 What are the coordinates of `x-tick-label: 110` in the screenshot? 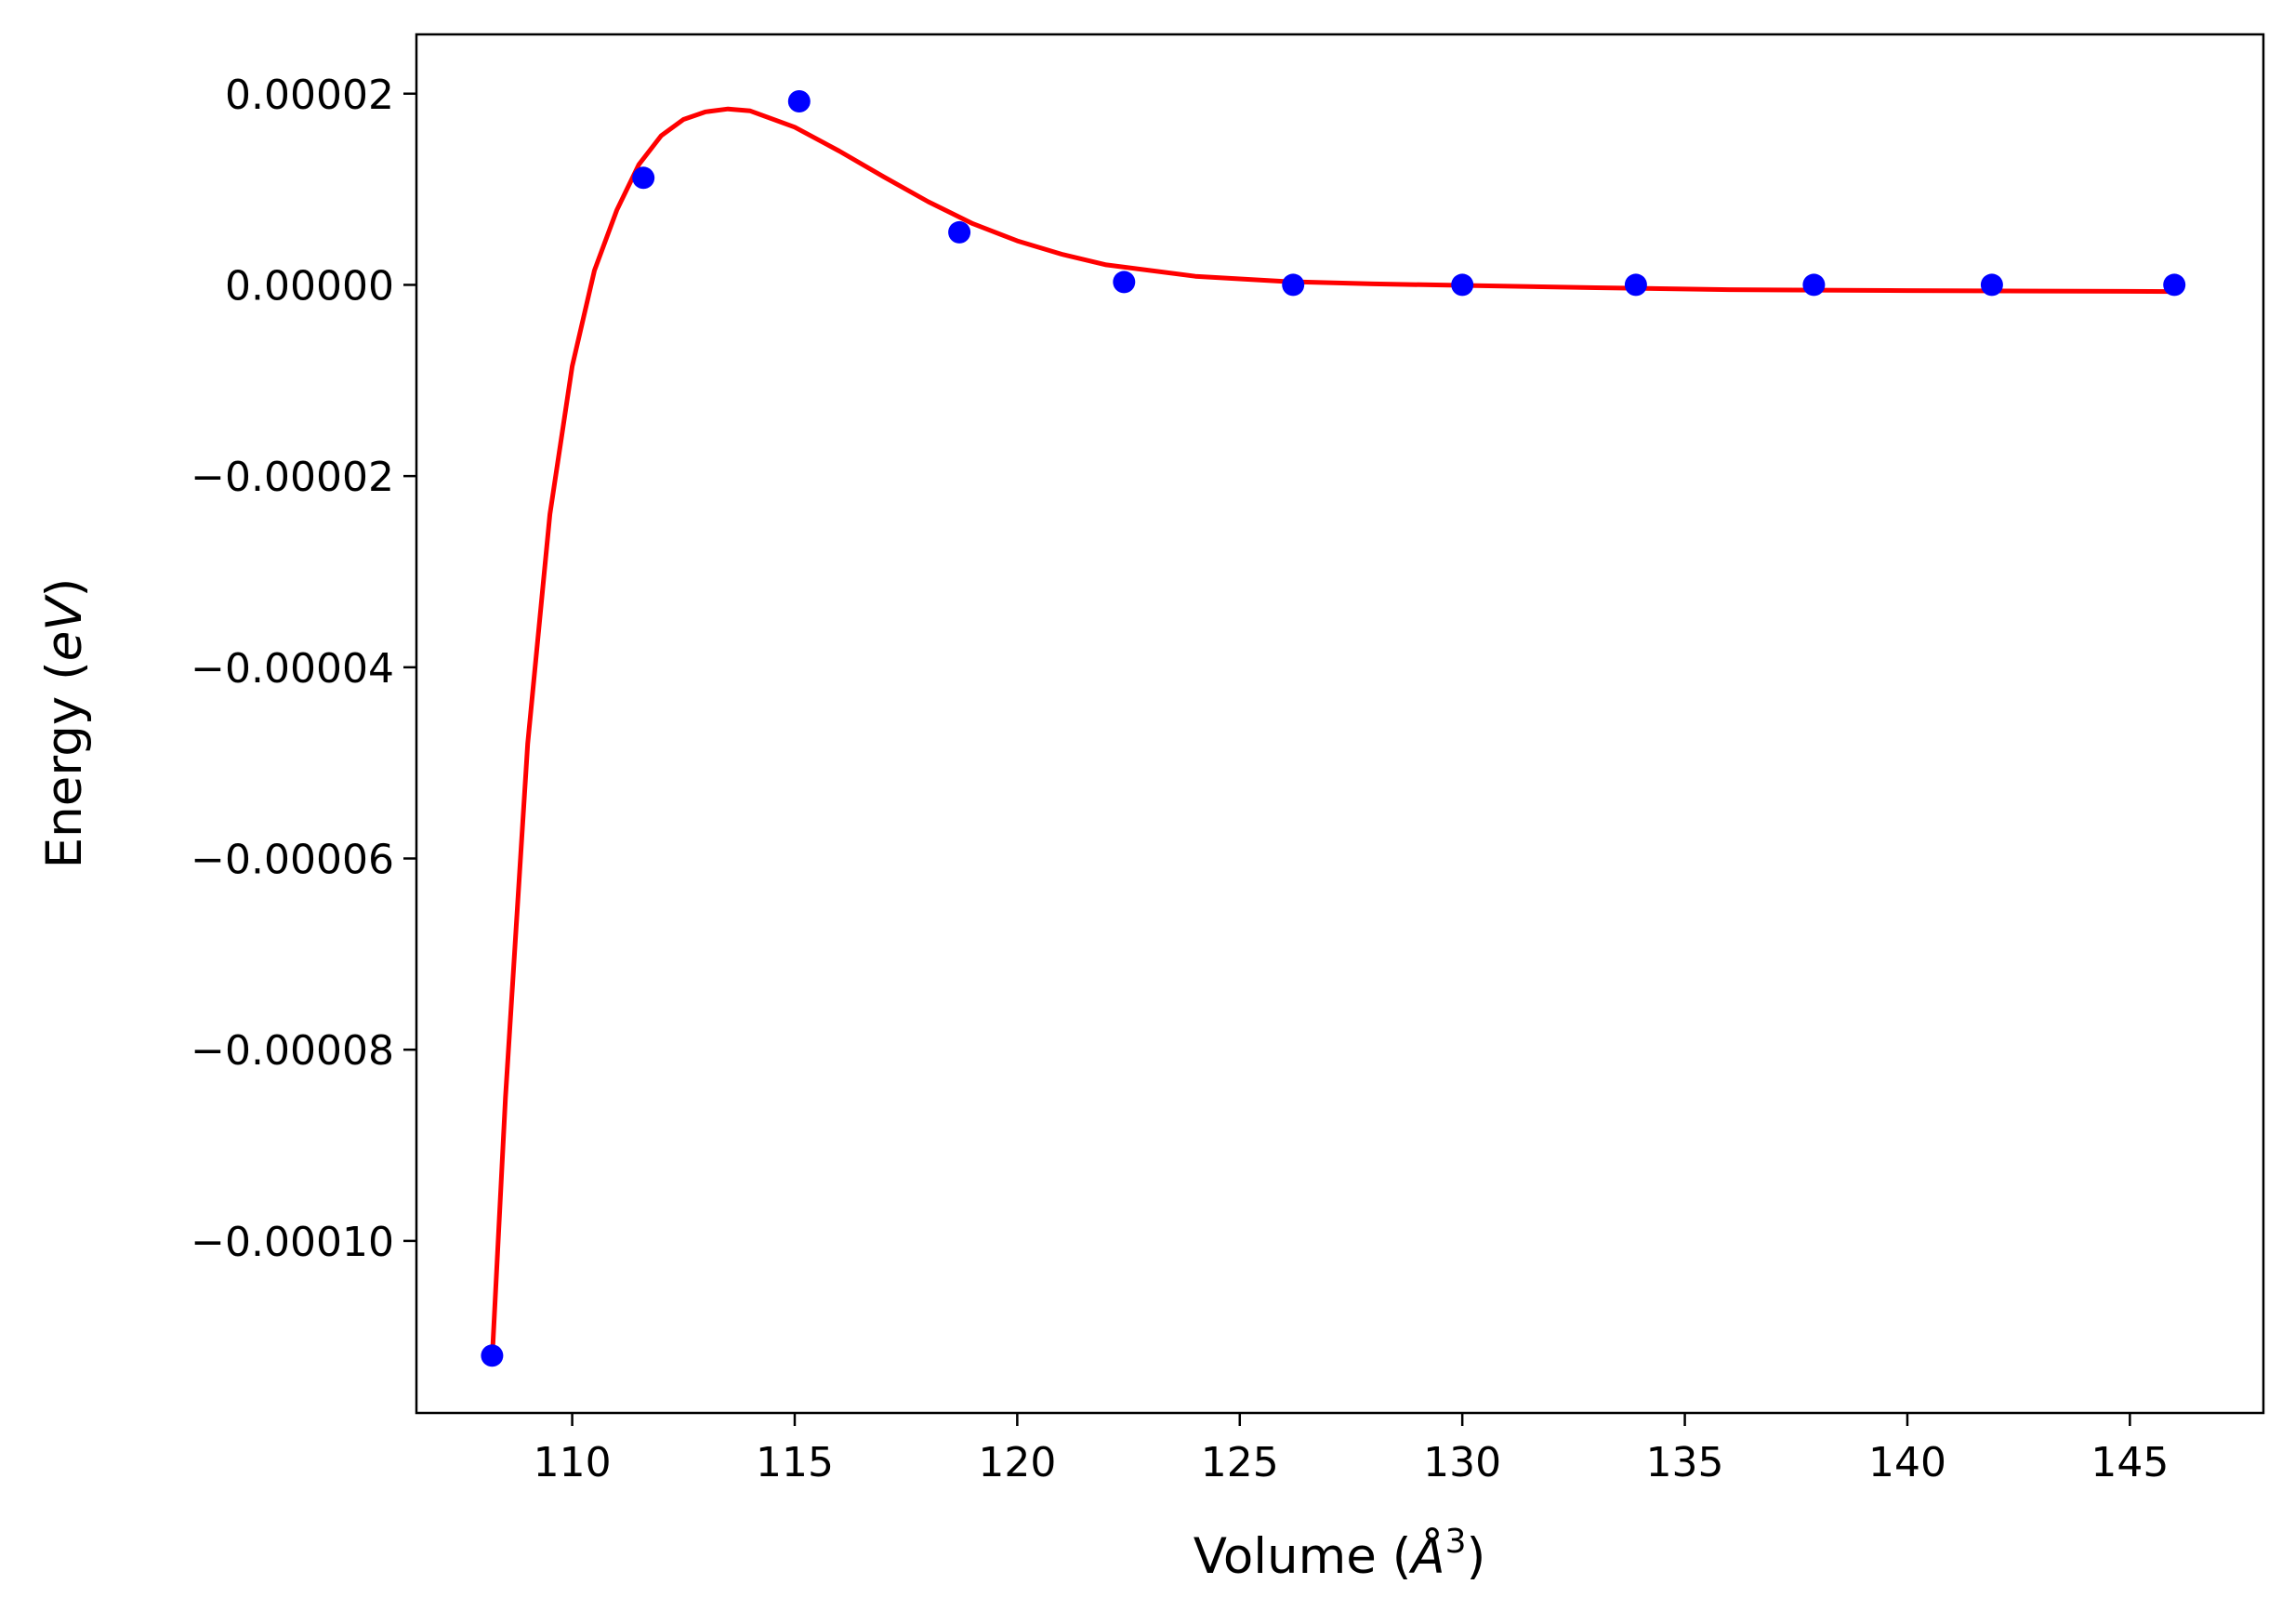 It's located at (573, 1463).